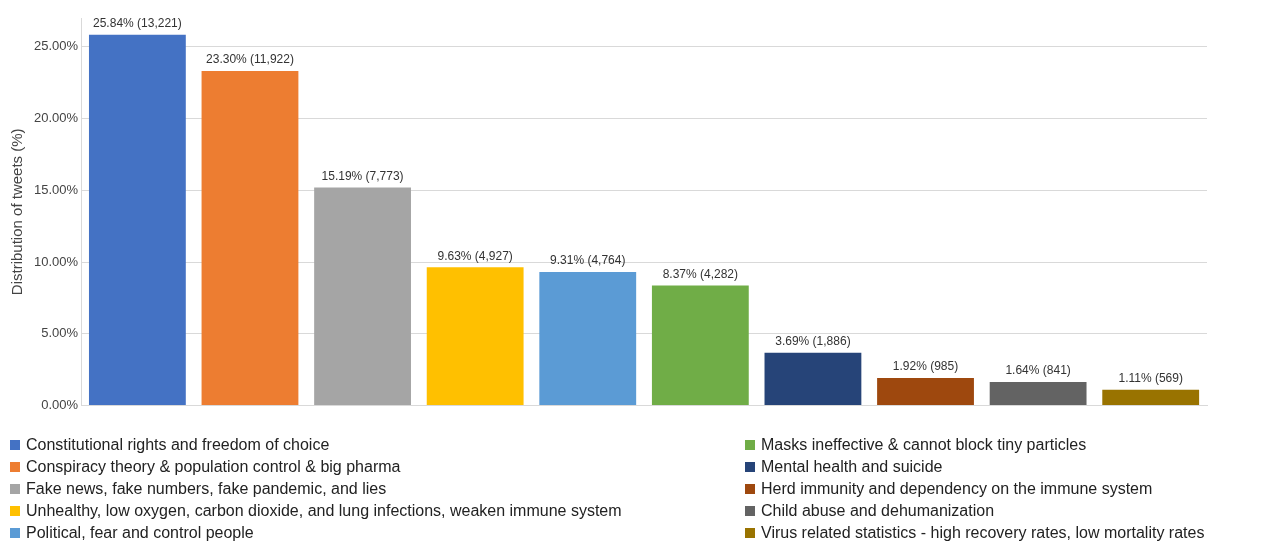 This screenshot has width=1277, height=554. Describe the element at coordinates (324, 511) in the screenshot. I see `legend-label: Unhealthy, low oxygen, carbon dioxide, and lung infections, weaken immune system` at that location.